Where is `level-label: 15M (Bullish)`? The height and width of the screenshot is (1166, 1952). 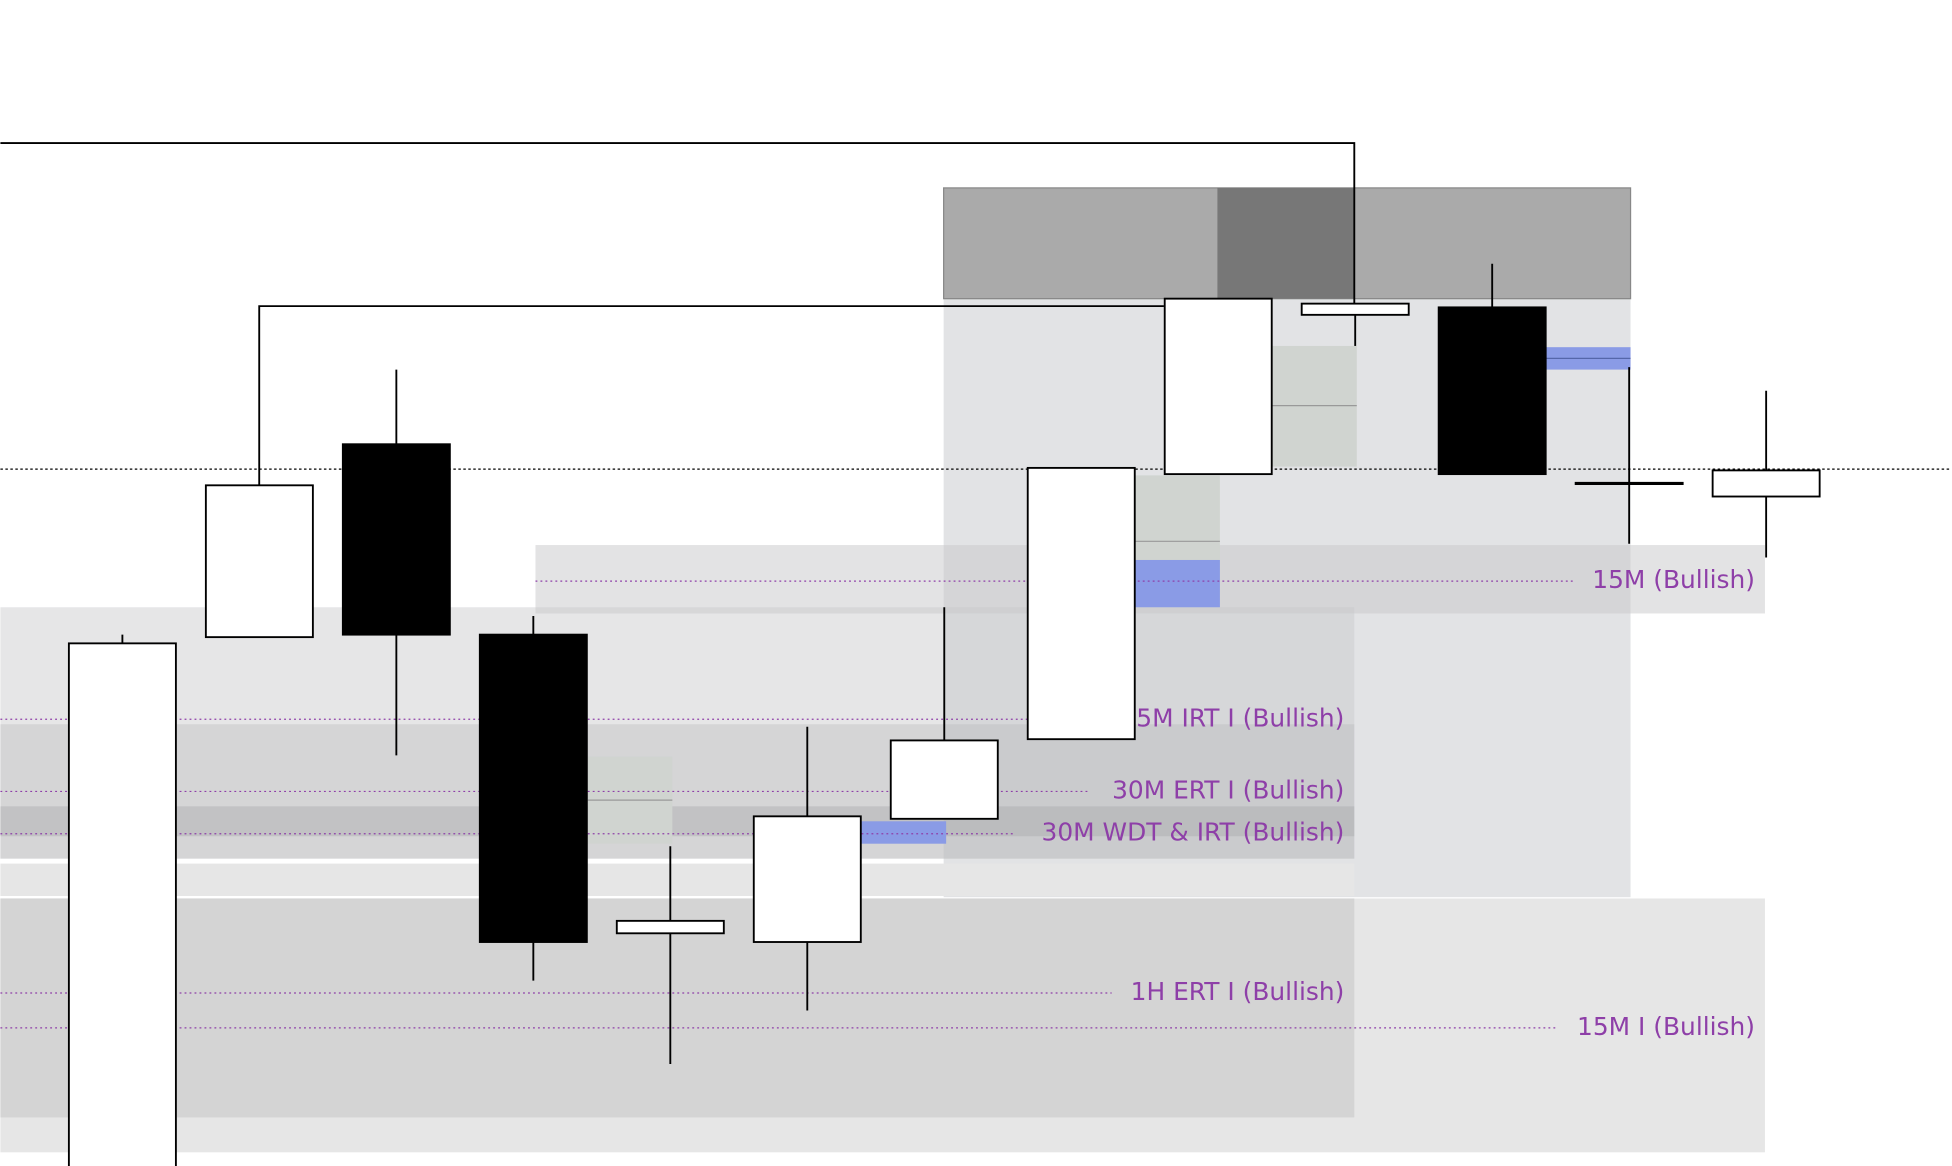
level-label: 15M (Bullish) is located at coordinates (1673, 579).